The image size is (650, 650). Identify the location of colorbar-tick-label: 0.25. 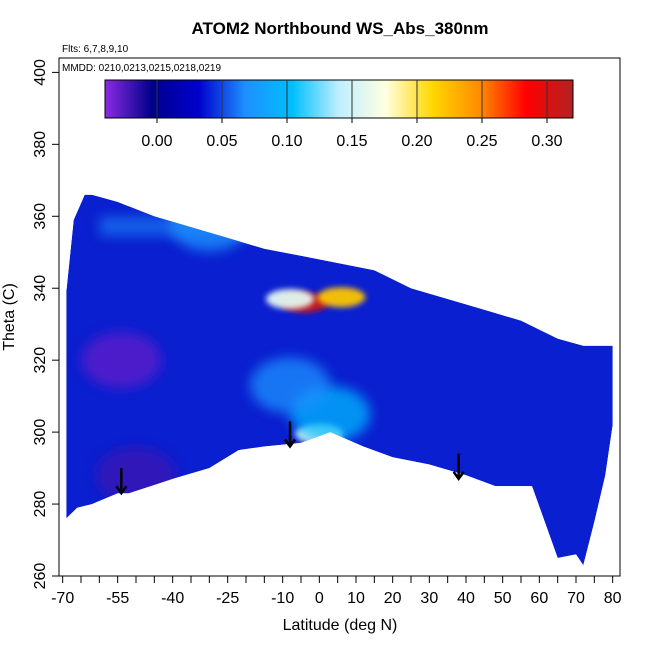
(481, 141).